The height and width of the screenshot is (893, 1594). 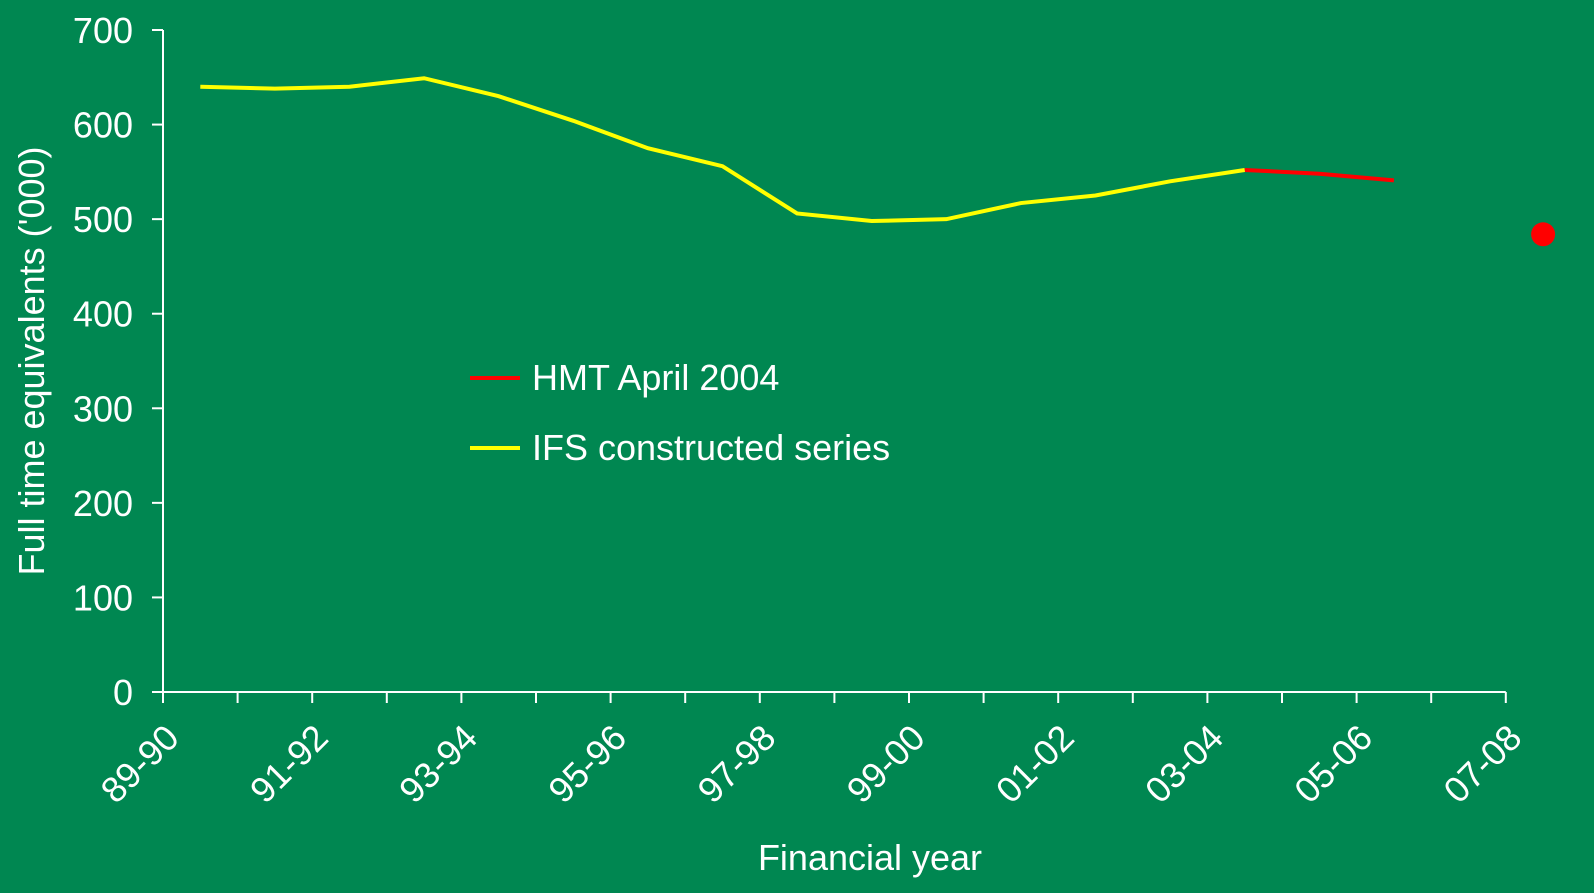 I want to click on y-tick-label: 500, so click(x=103, y=219).